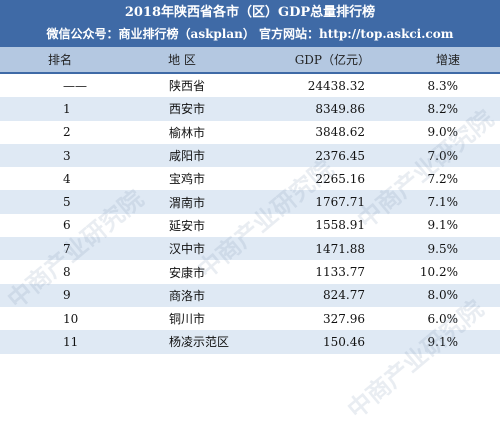  What do you see at coordinates (438, 272) in the screenshot?
I see `cell-growth: 10.2%` at bounding box center [438, 272].